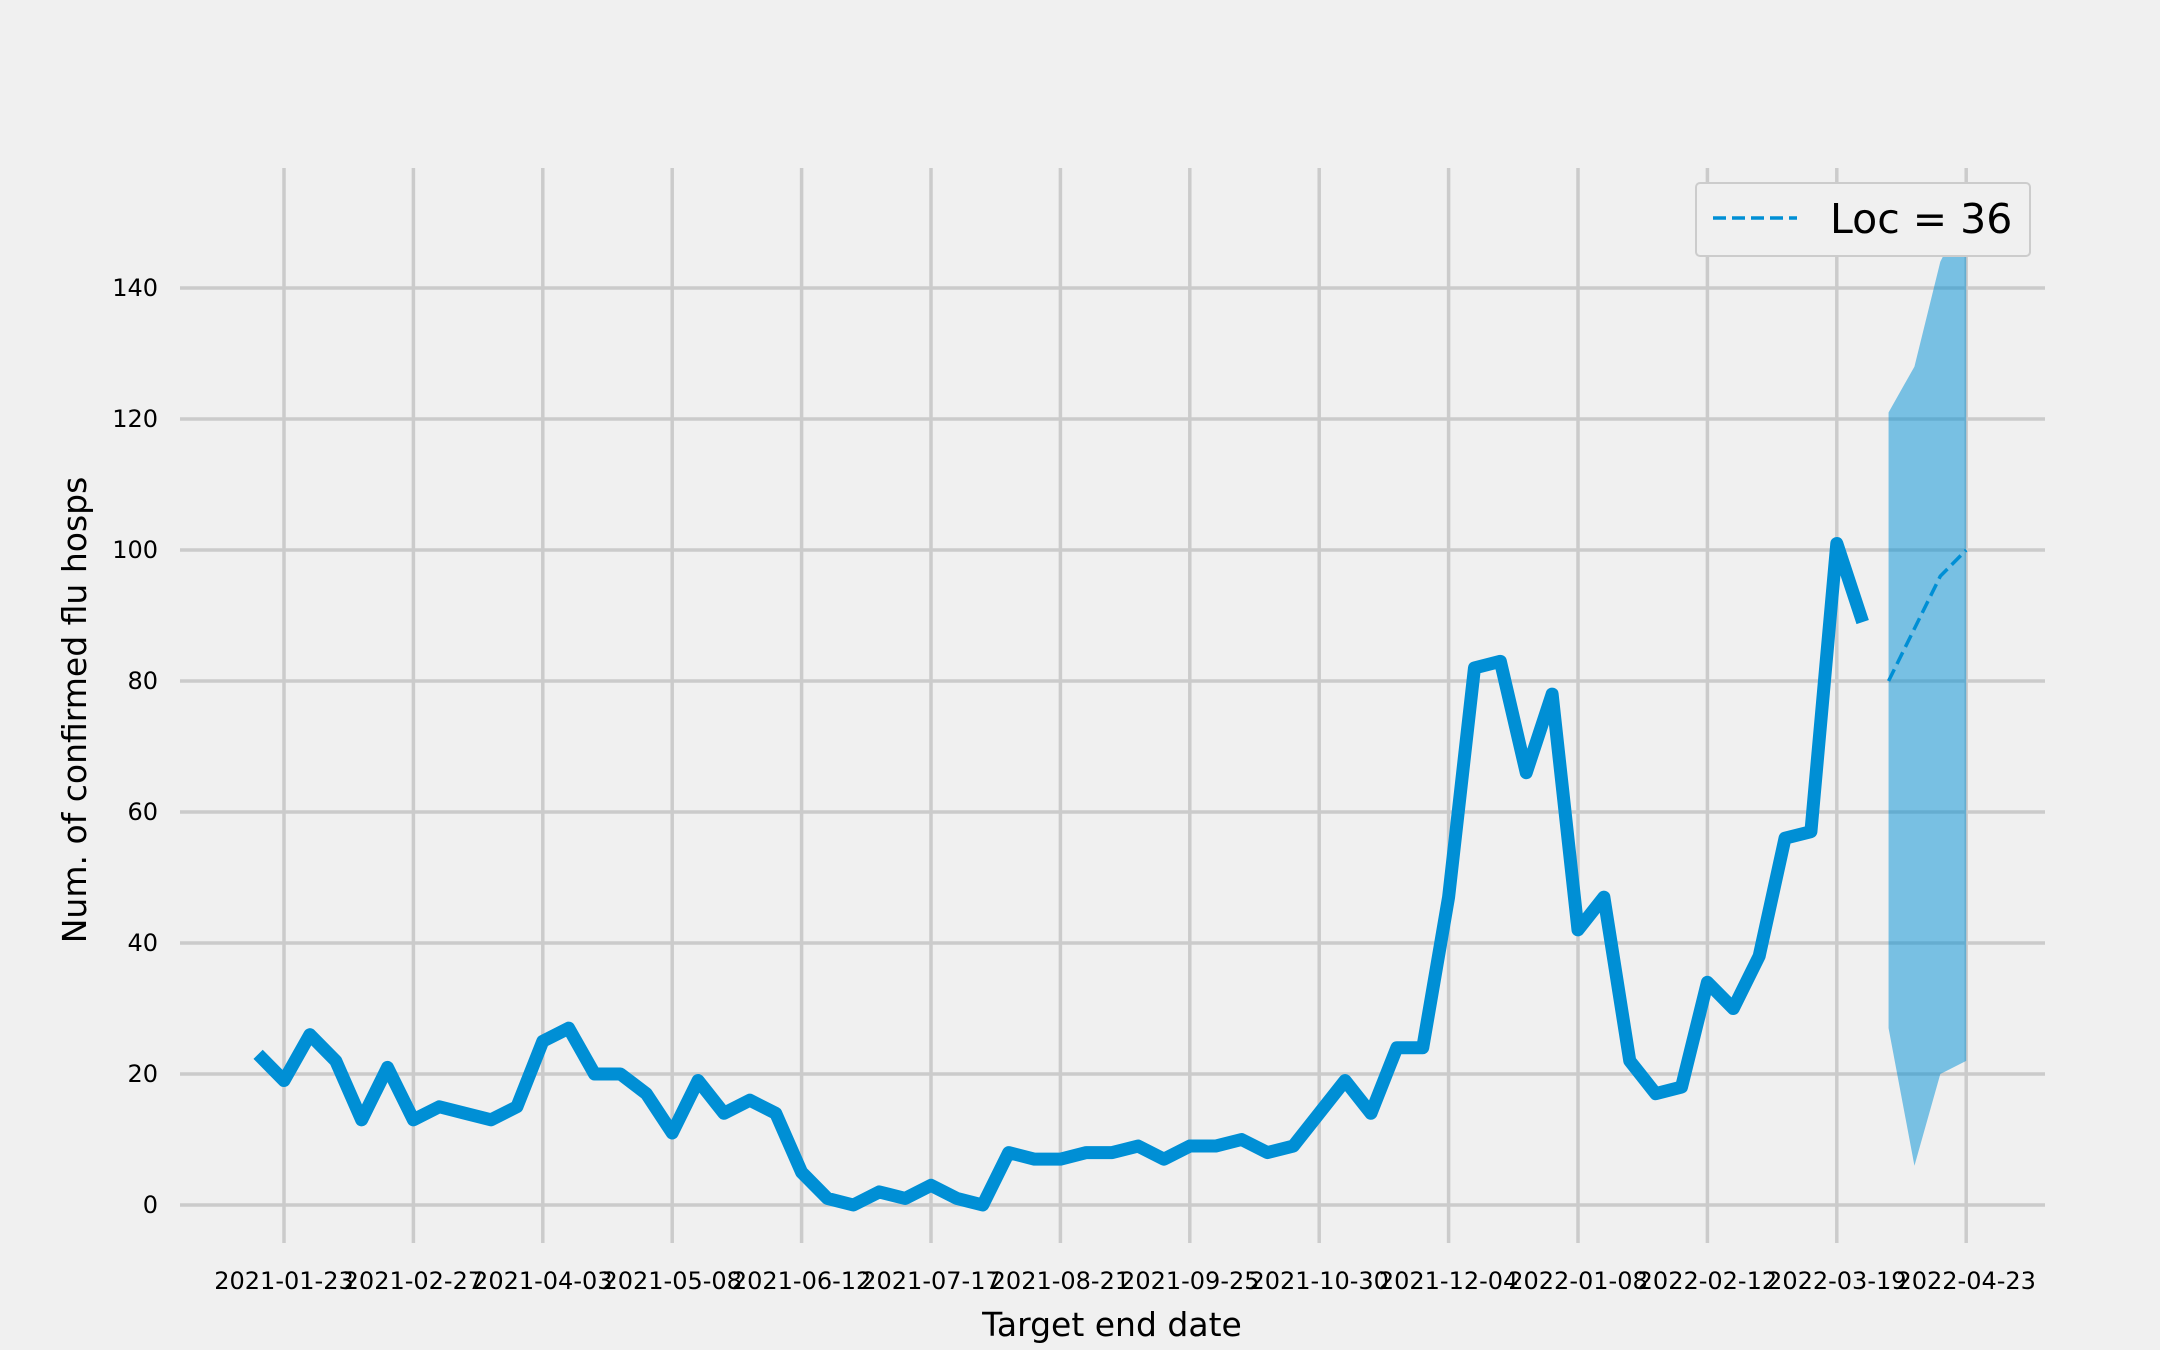 This screenshot has height=1350, width=2160. I want to click on x-tick-label: 2021-05-08, so click(671, 1281).